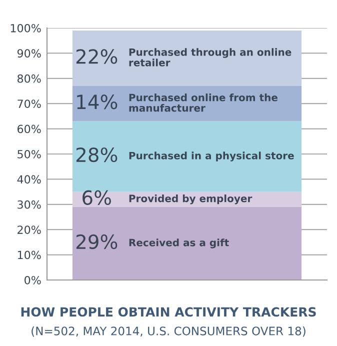  I want to click on y-tick-label: 50%, so click(29, 154).